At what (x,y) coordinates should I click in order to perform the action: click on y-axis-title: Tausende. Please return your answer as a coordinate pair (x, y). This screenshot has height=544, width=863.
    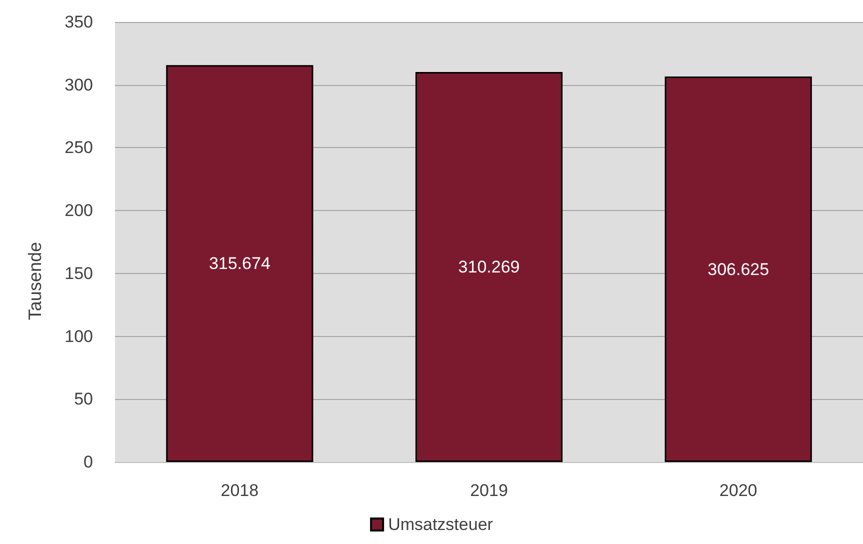
    Looking at the image, I should click on (35, 281).